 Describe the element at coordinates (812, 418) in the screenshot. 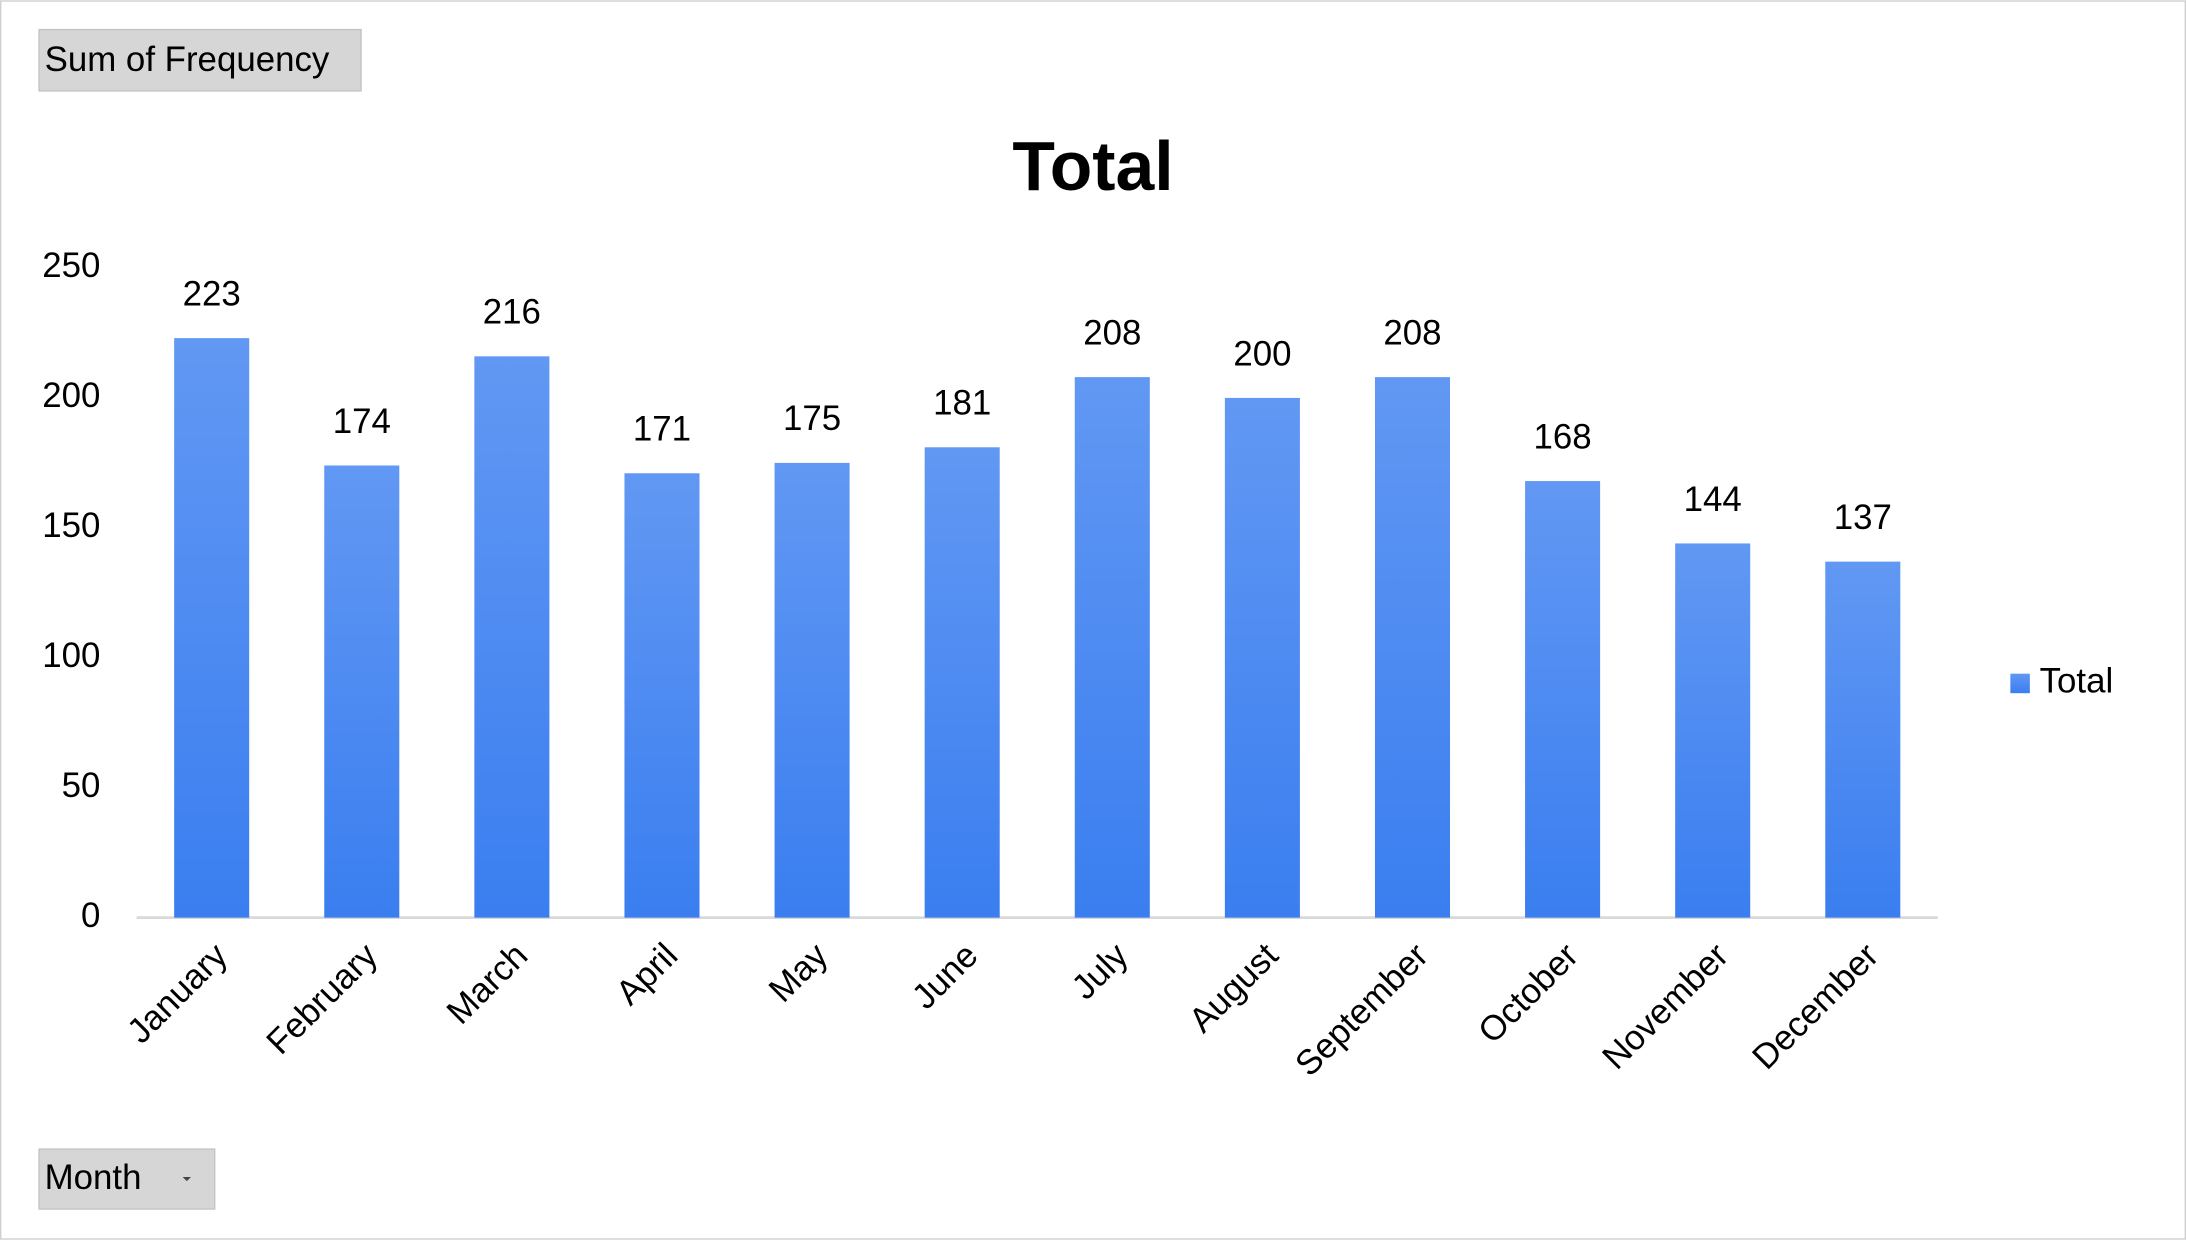

I see `data-label: 175` at that location.